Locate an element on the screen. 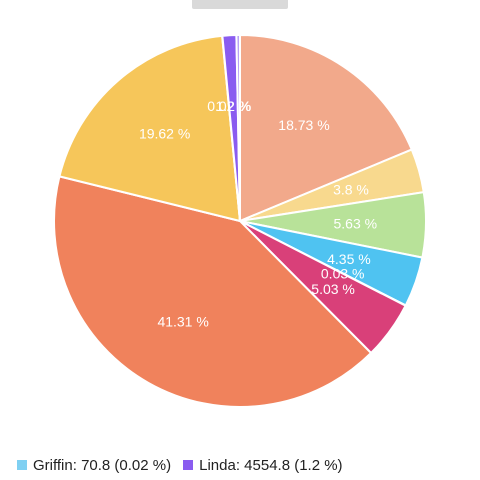 Image resolution: width=480 pixels, height=480 pixels. slice-label-7: 19.62 % is located at coordinates (164, 134).